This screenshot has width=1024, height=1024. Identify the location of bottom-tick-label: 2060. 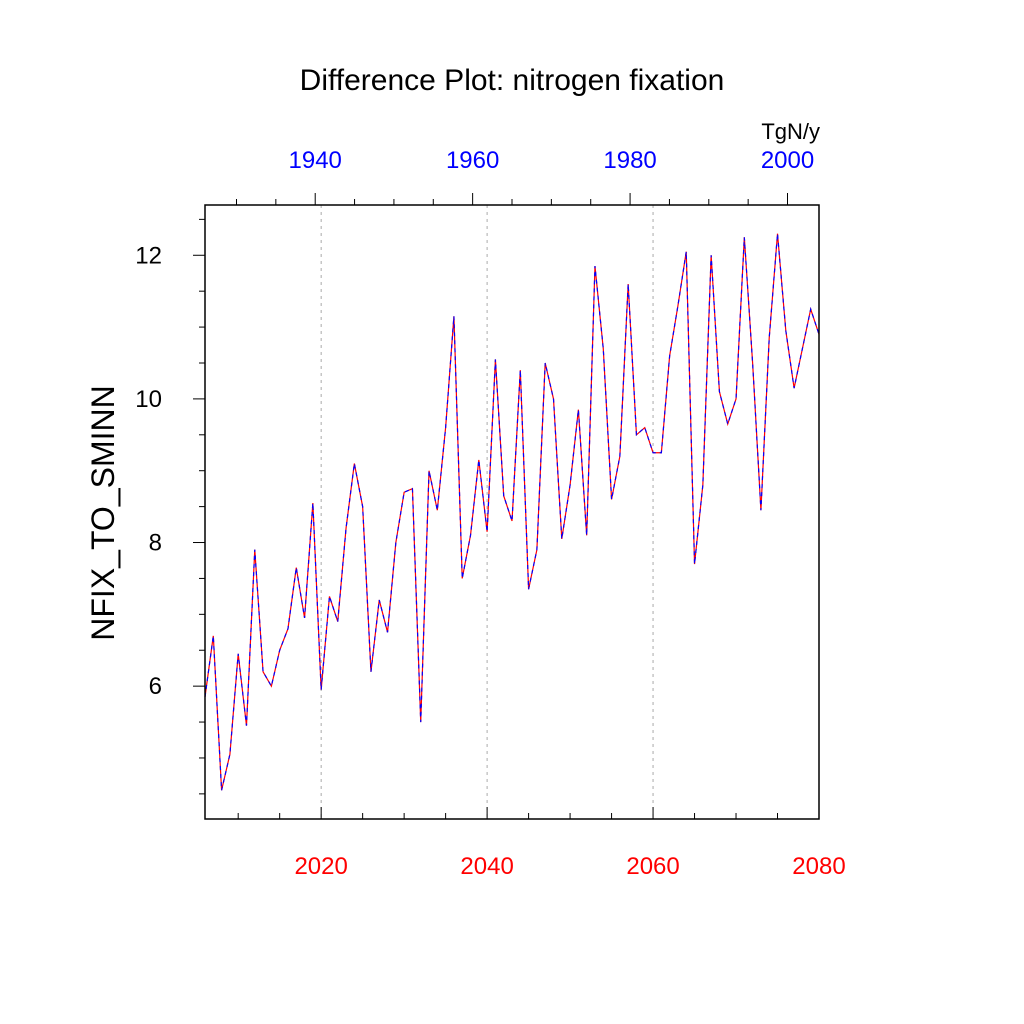
(652, 866).